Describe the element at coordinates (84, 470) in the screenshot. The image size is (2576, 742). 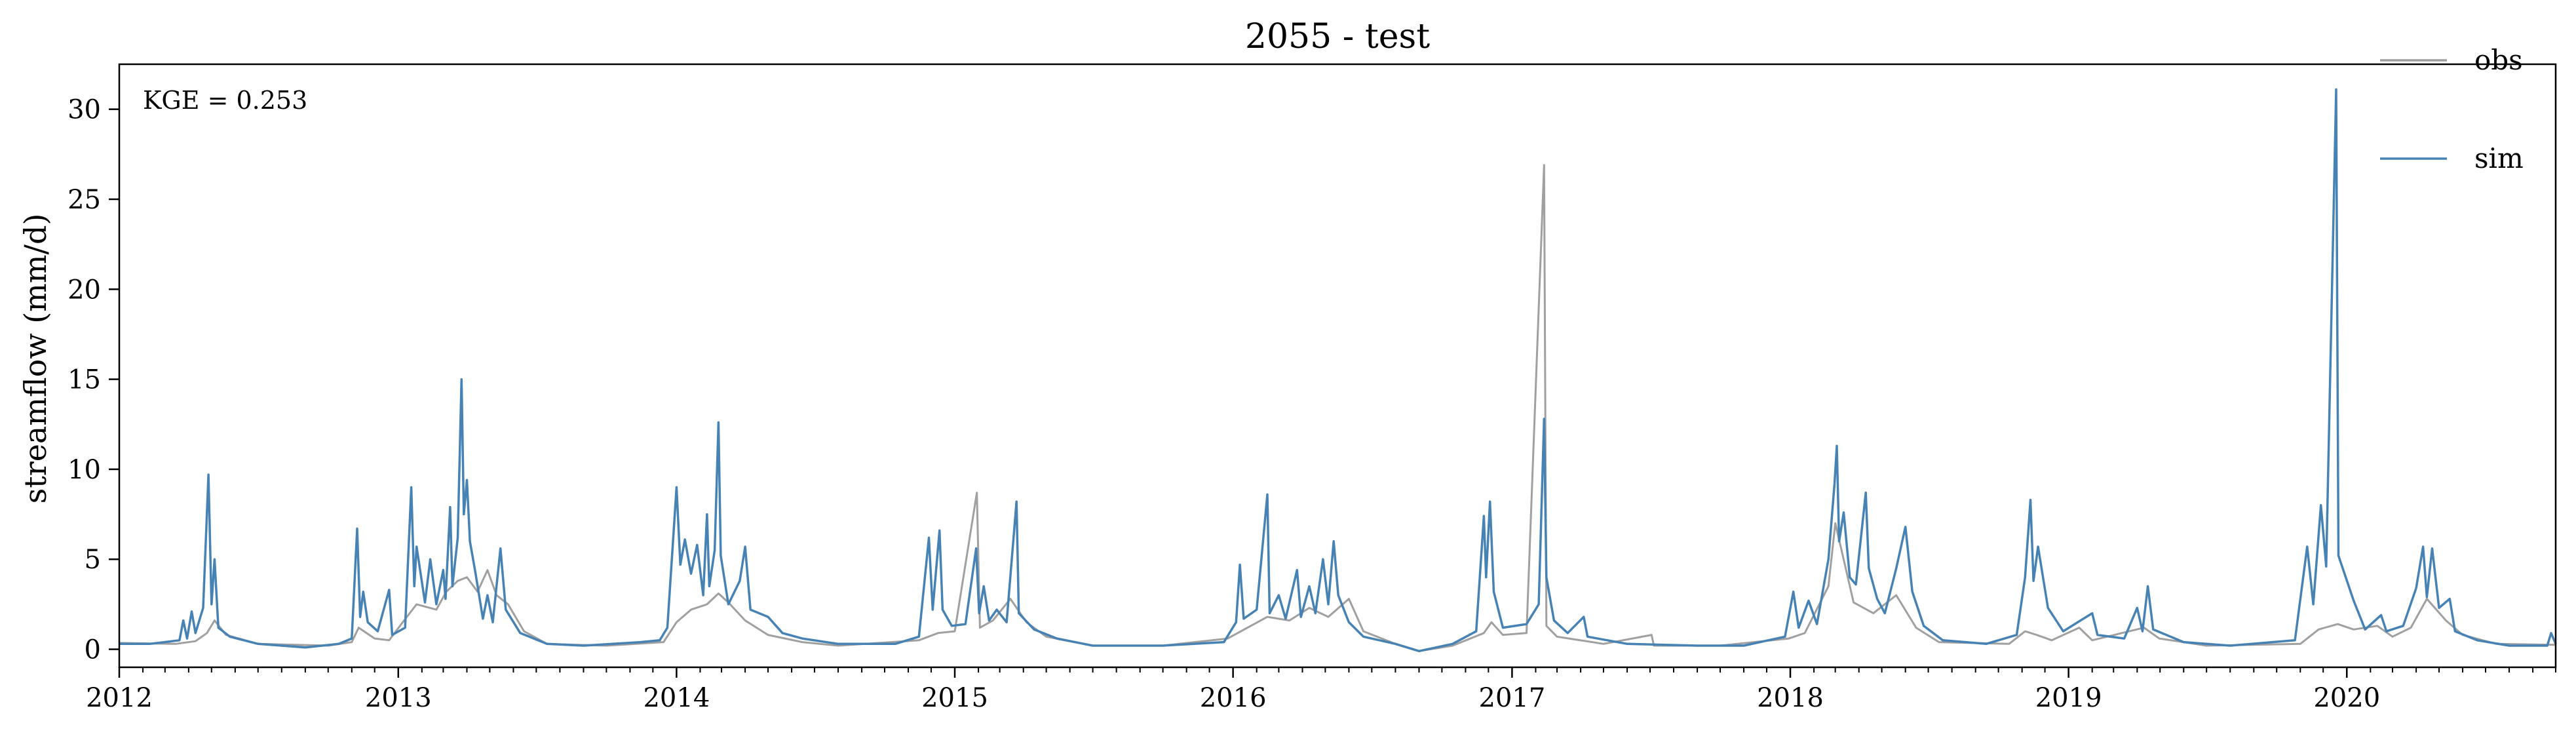
I see `y-tick-label: 10` at that location.